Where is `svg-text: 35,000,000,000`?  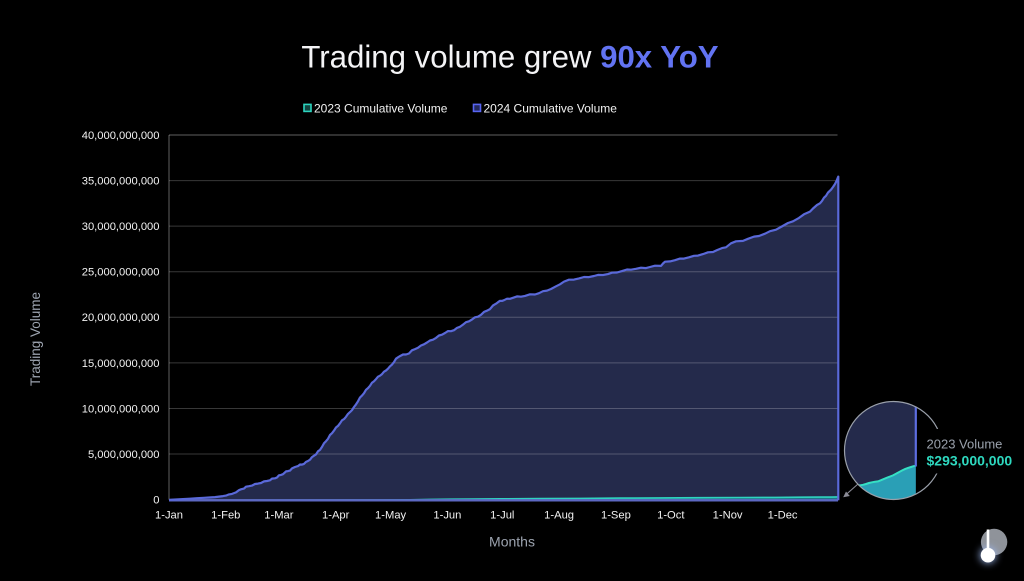
svg-text: 35,000,000,000 is located at coordinates (121, 182).